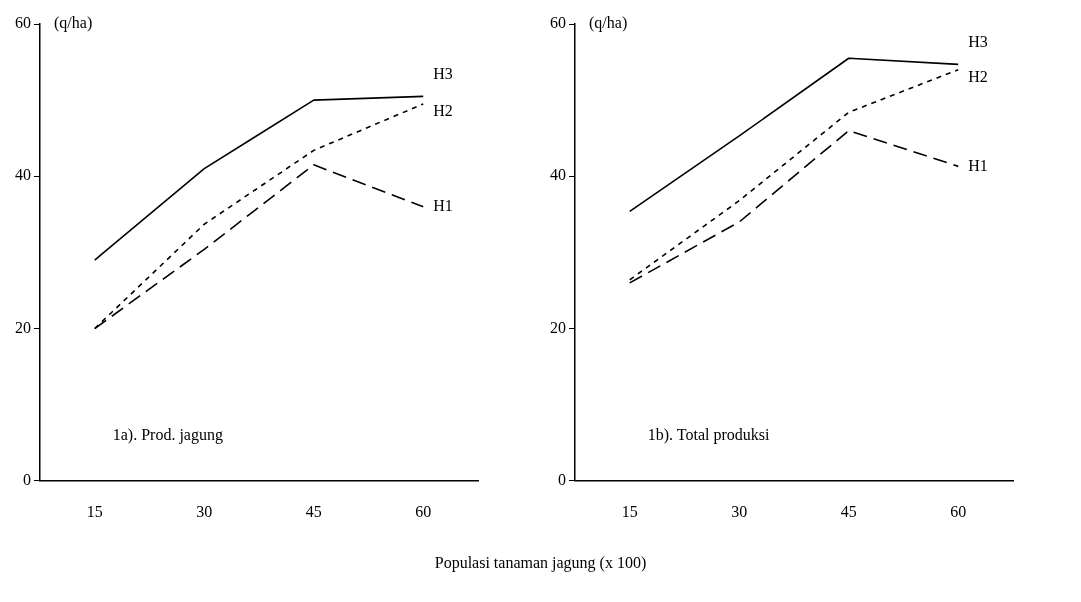 The width and height of the screenshot is (1081, 602). I want to click on text: 1b). Total produksi, so click(708, 435).